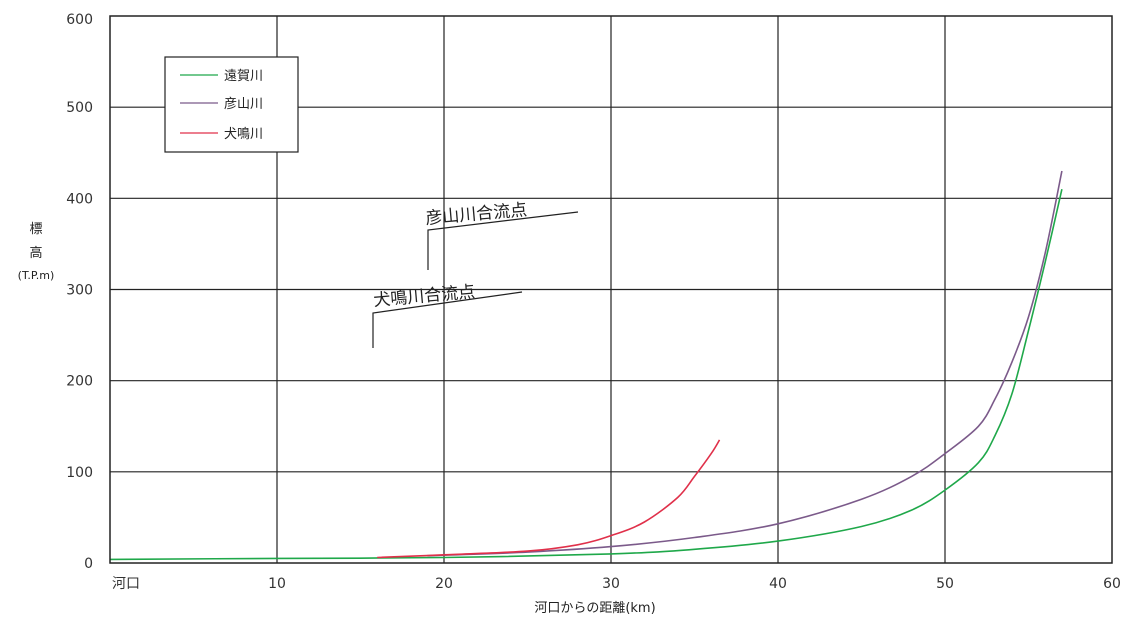 Image resolution: width=1130 pixels, height=622 pixels. I want to click on x-tick-label: 河口, so click(126, 584).